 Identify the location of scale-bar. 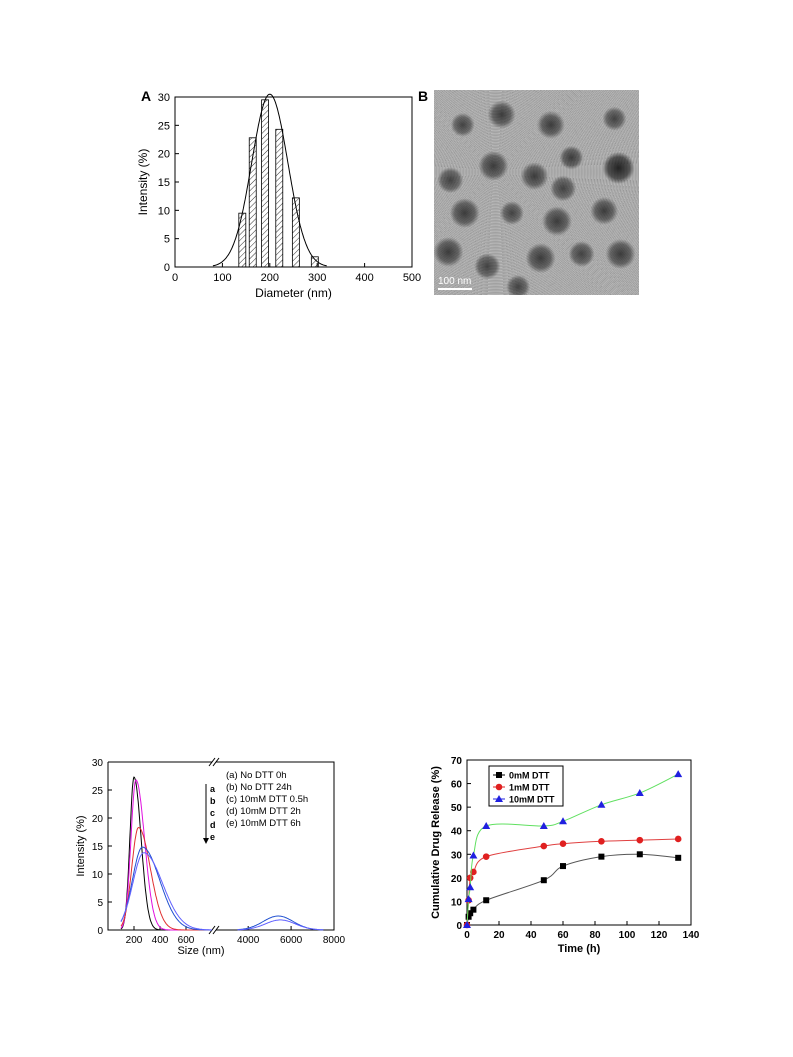
(455, 289).